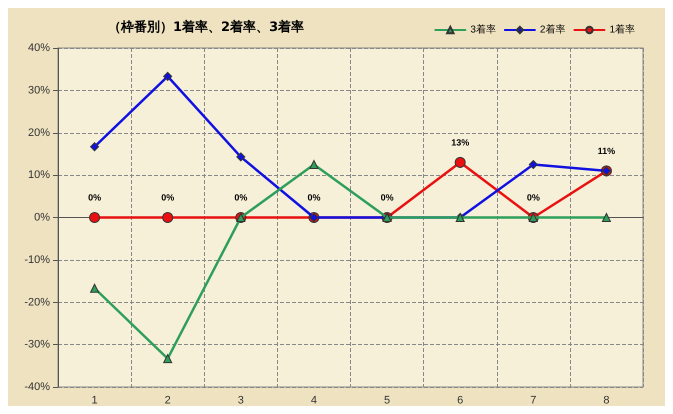  What do you see at coordinates (553, 30) in the screenshot?
I see `legend-label: 2着率` at bounding box center [553, 30].